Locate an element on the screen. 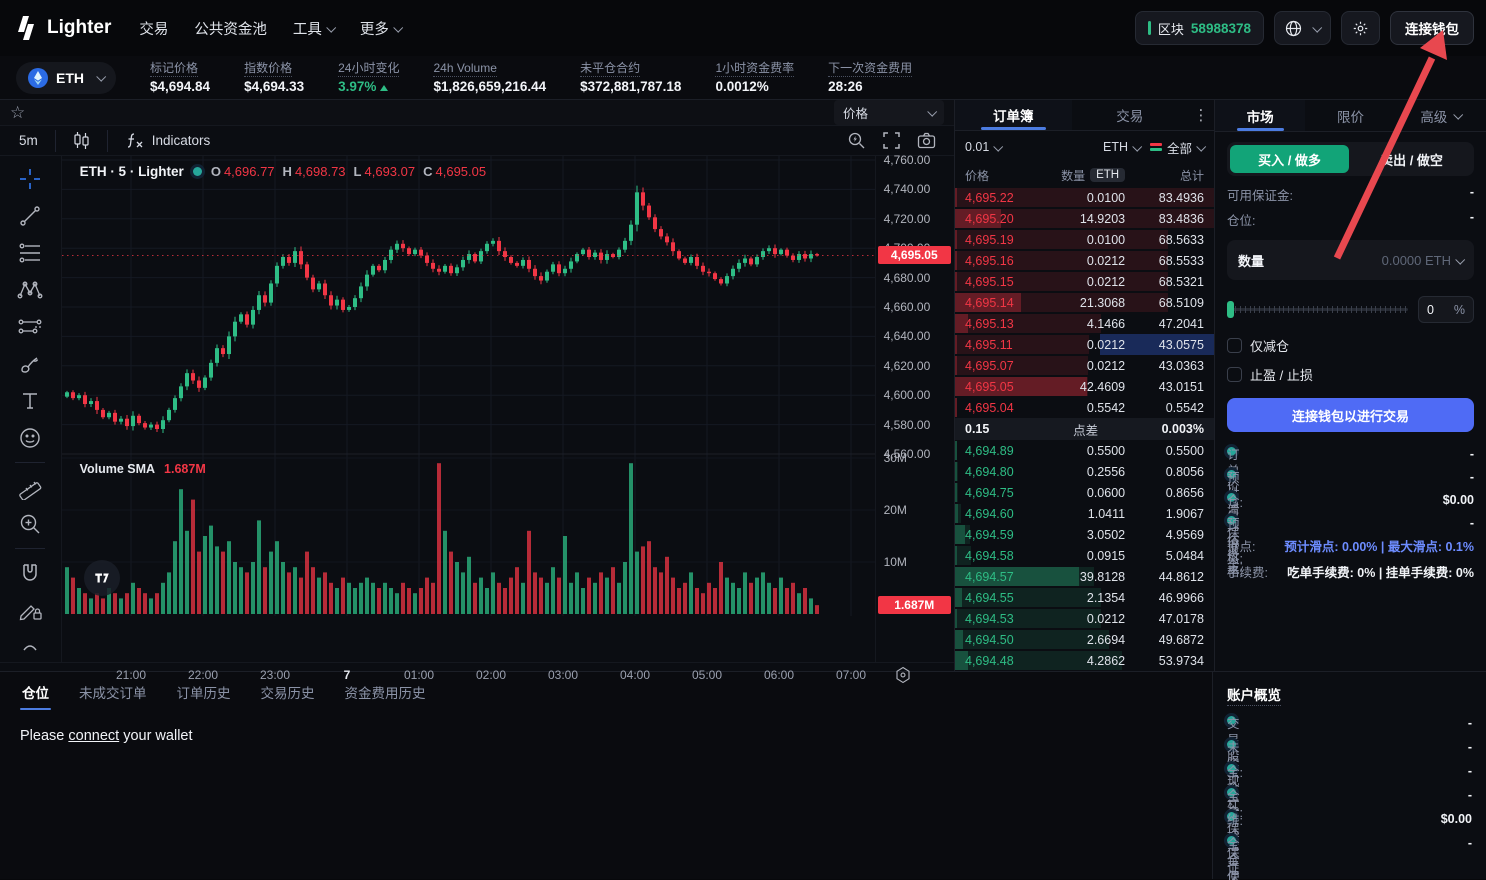  bid-row: 4,694.55 2.1354 46.9966 is located at coordinates (1084, 597).